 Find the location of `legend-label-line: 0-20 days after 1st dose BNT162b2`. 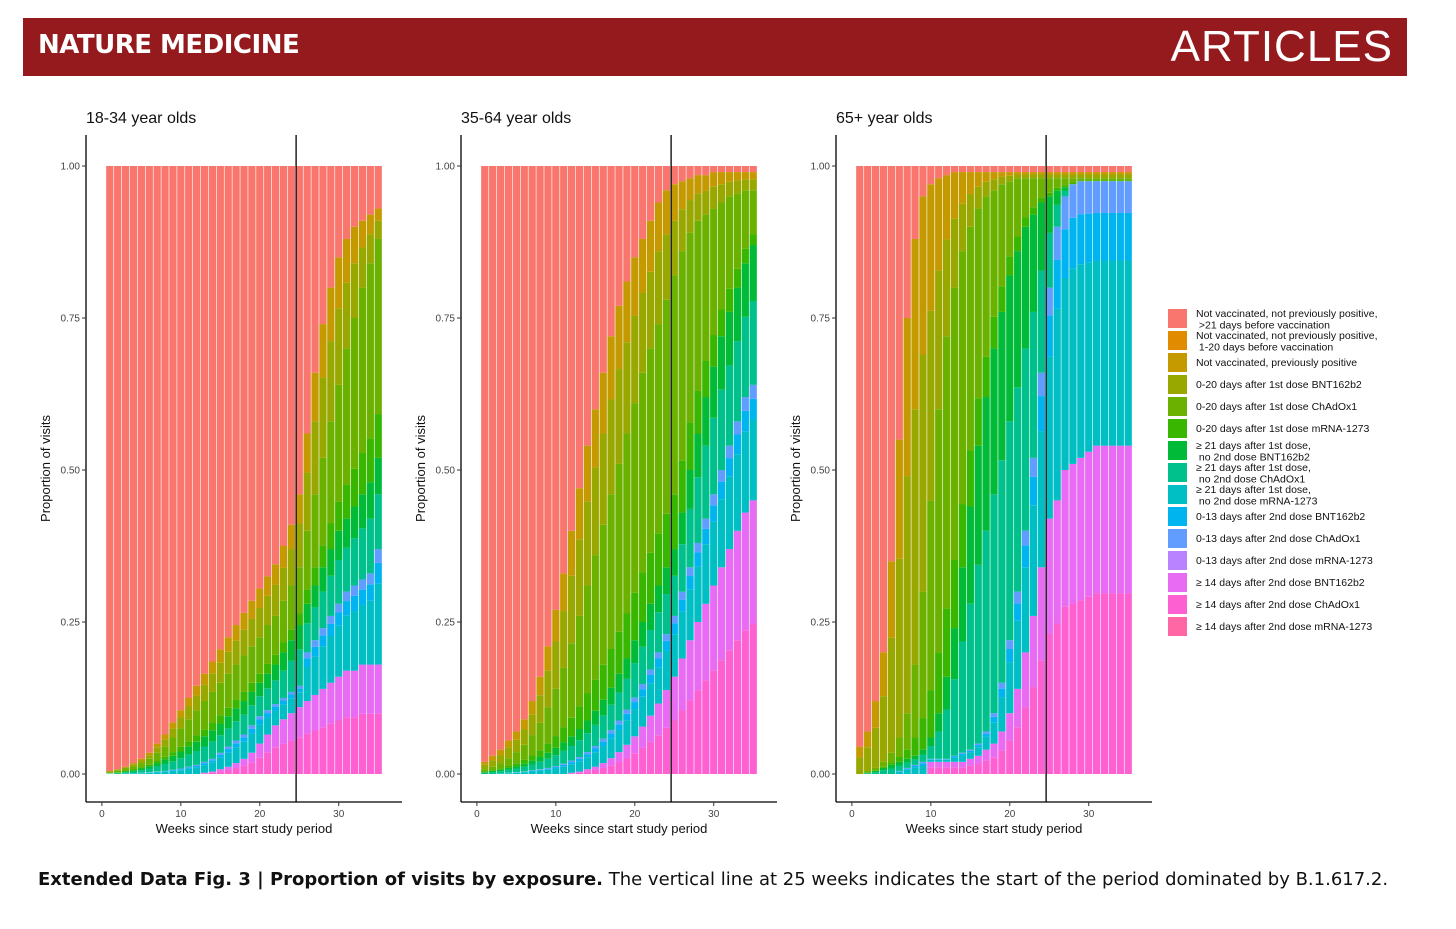

legend-label-line: 0-20 days after 1st dose BNT162b2 is located at coordinates (1279, 385).